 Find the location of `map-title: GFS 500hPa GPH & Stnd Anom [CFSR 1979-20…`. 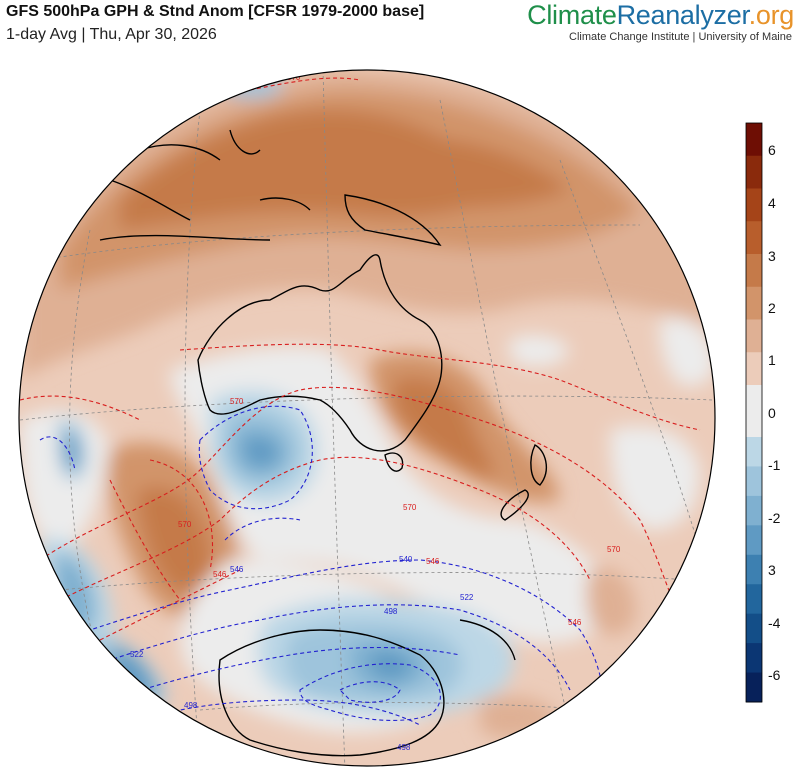

map-title: GFS 500hPa GPH & Stnd Anom [CFSR 1979-20… is located at coordinates (215, 11).